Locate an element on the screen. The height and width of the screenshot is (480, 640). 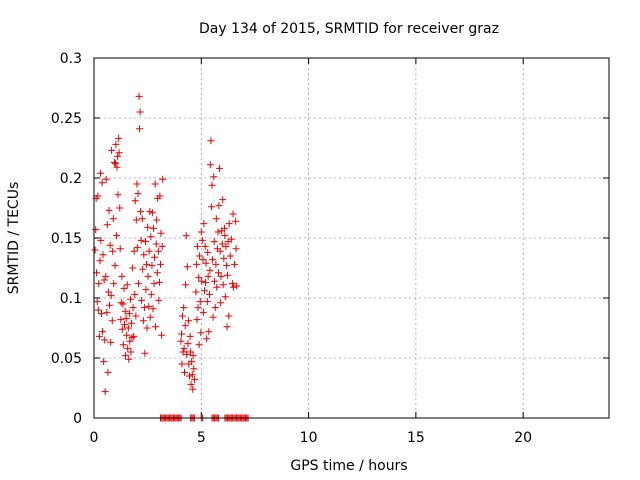
x-tick-label: 0 is located at coordinates (94, 438).